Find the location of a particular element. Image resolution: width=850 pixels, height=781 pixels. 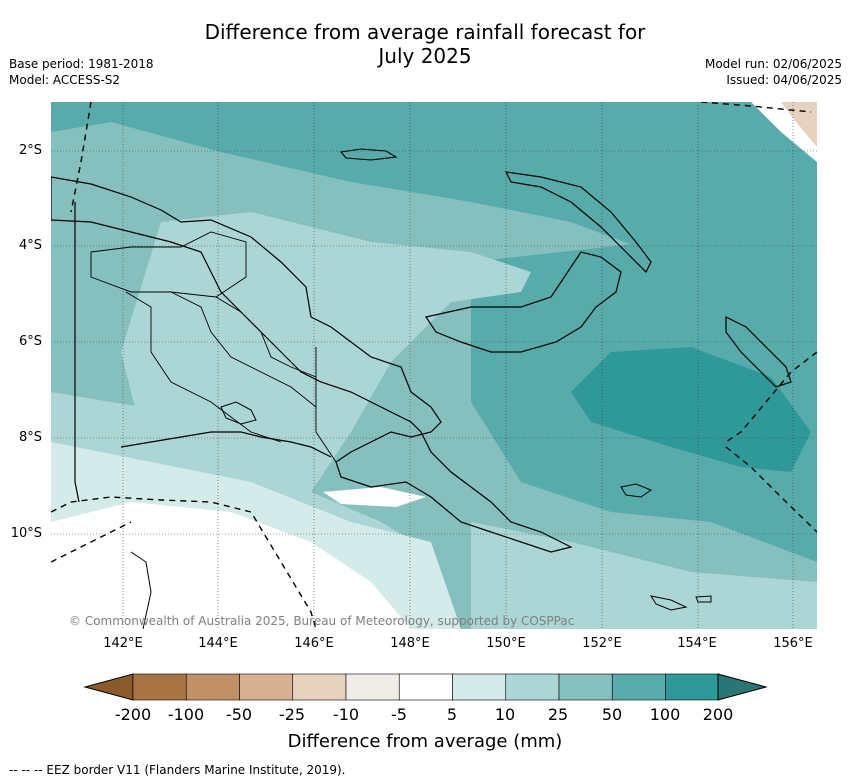

colorbar-label: -10 is located at coordinates (346, 714).